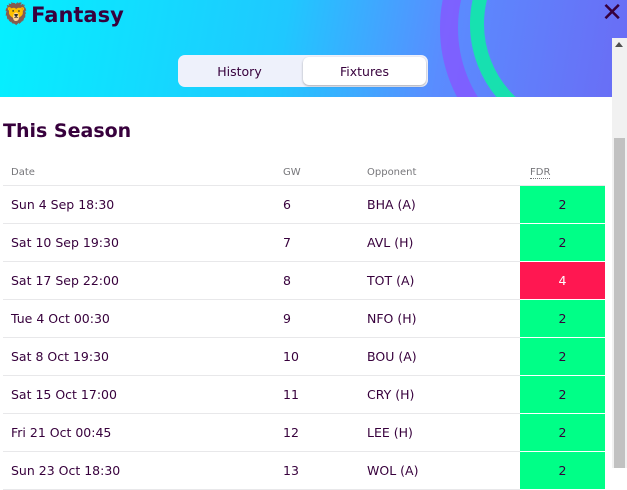  What do you see at coordinates (142, 394) in the screenshot?
I see `fixture-date: Sat 15 Oct 17:00` at bounding box center [142, 394].